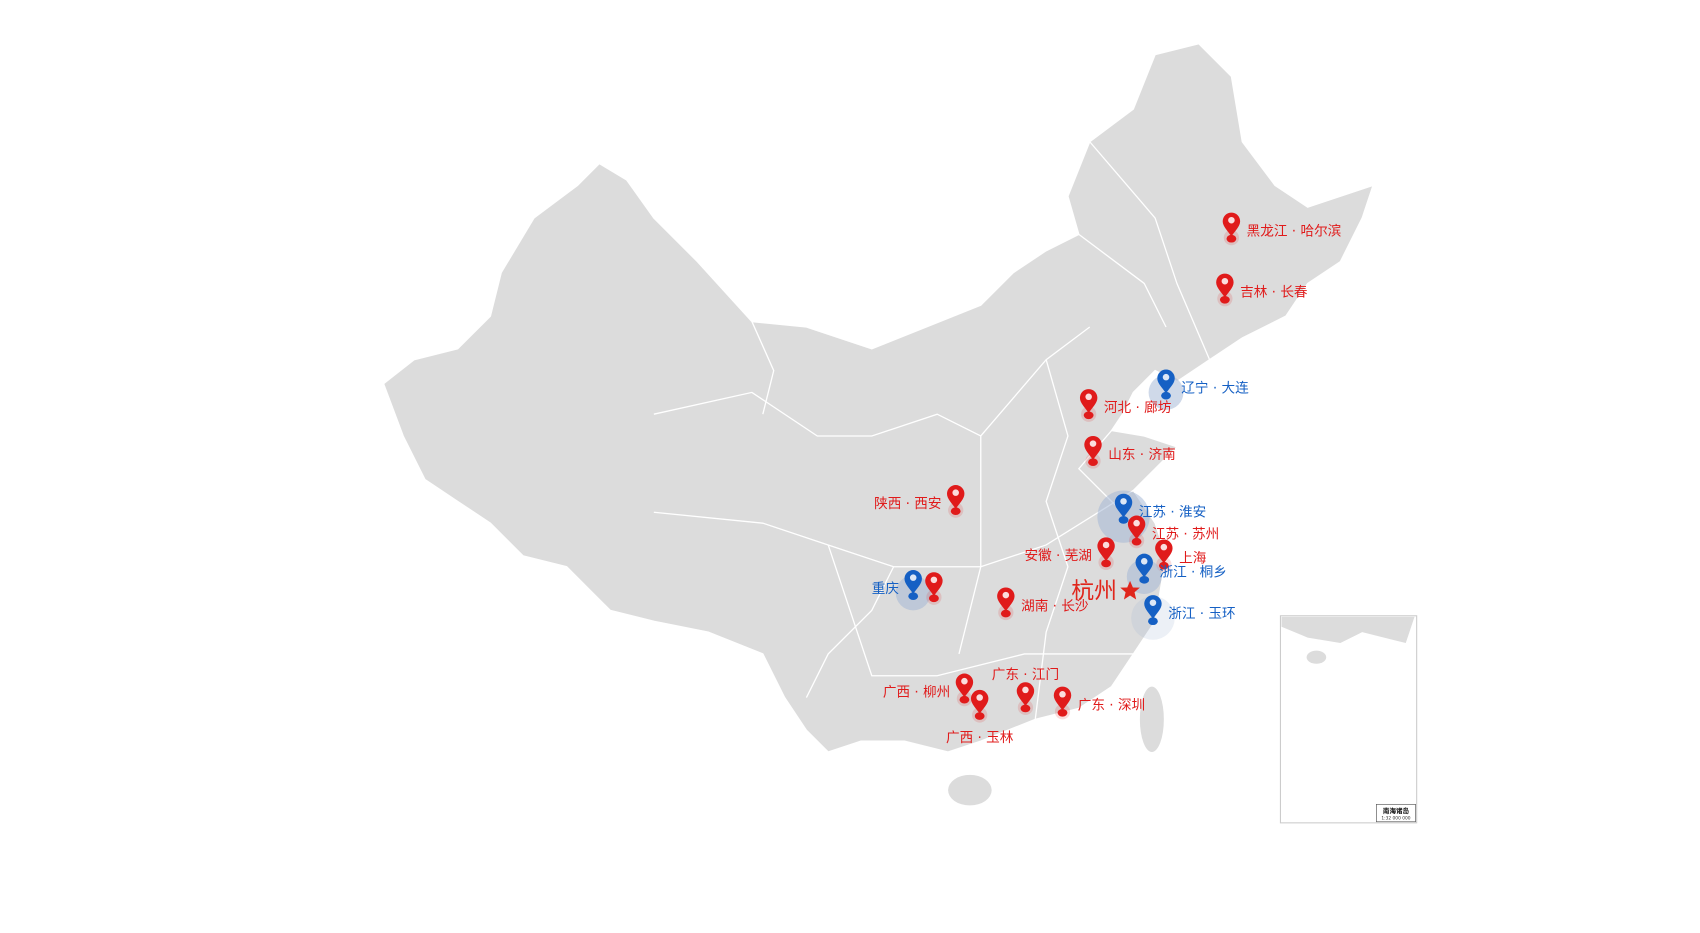 This screenshot has width=1700, height=933. What do you see at coordinates (1094, 591) in the screenshot?
I see `headquarters-label: 杭州` at bounding box center [1094, 591].